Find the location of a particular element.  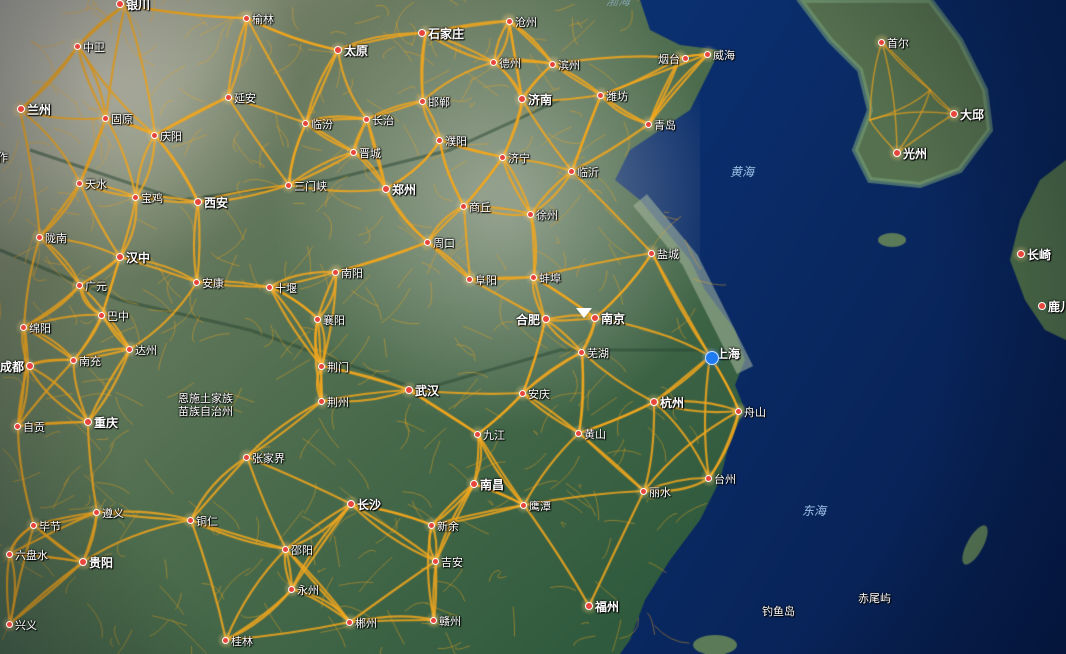

city-label-jincheng: 晋城 is located at coordinates (365, 153).